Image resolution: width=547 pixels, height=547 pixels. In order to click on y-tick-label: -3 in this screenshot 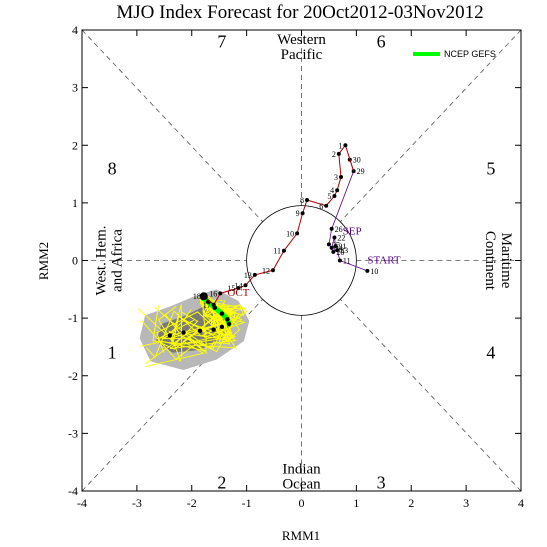, I will do `click(73, 433)`.